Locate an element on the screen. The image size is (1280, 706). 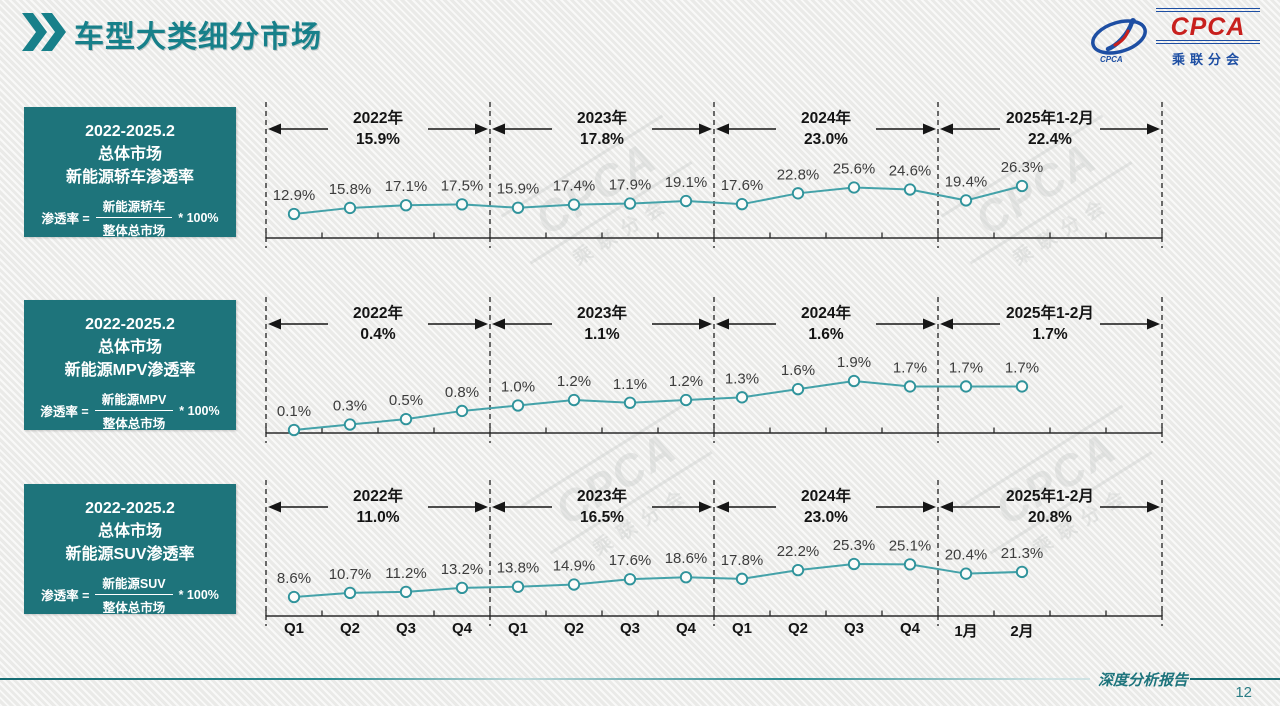
data-label: 13.2% is located at coordinates (462, 569).